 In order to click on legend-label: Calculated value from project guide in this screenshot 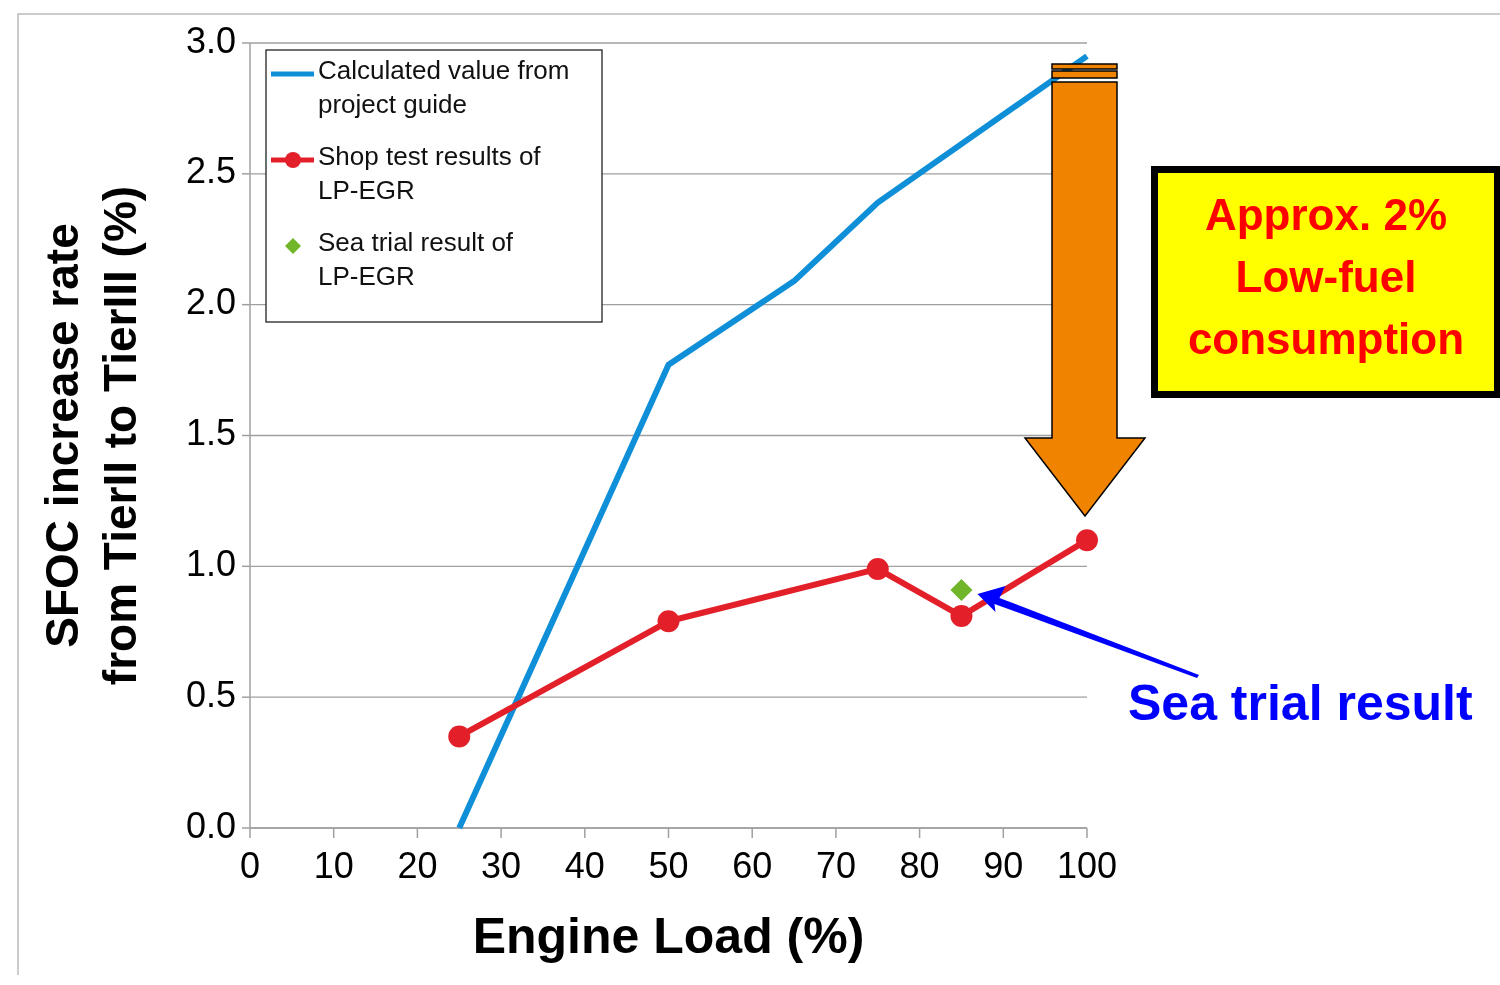, I will do `click(444, 86)`.